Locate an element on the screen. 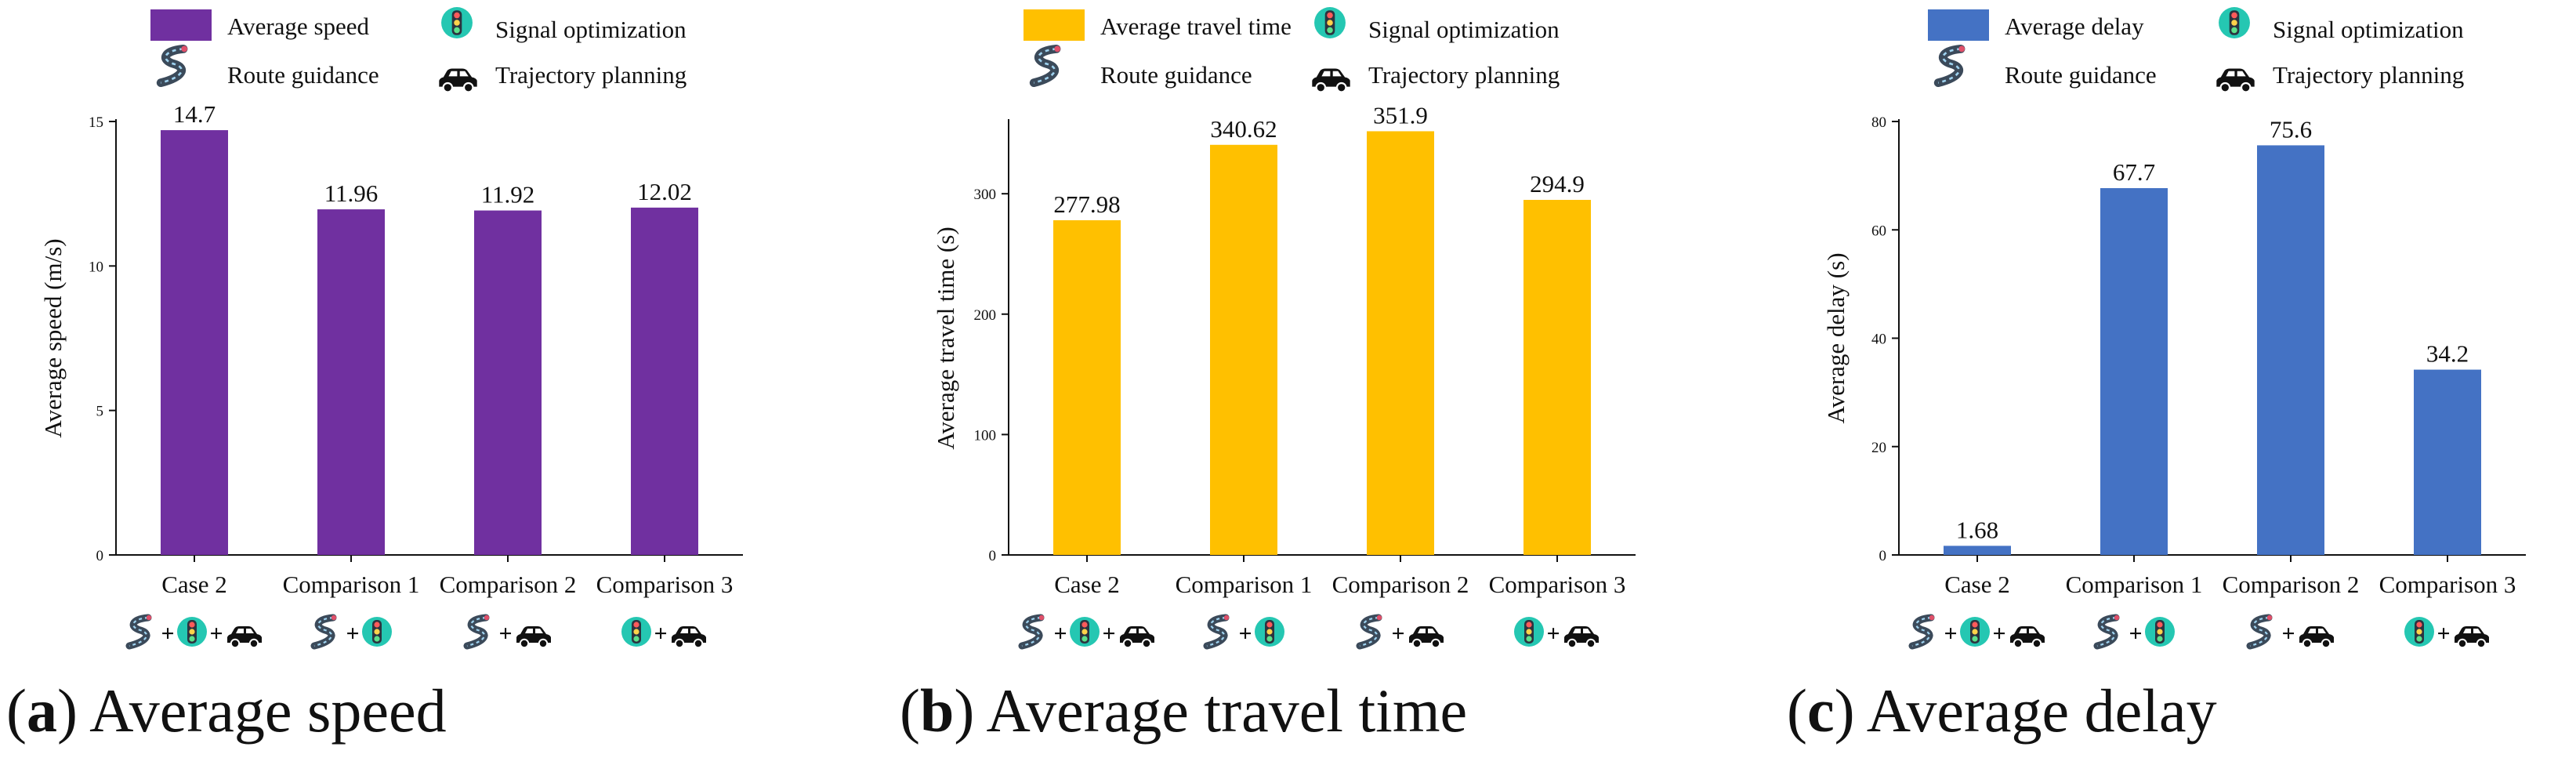  x-tick-label: Case 2 is located at coordinates (1087, 584).